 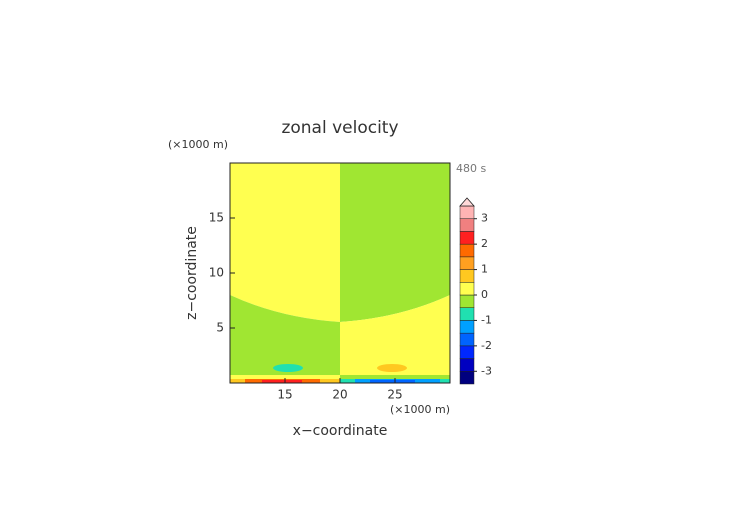 I want to click on contour-field, so click(x=340, y=273).